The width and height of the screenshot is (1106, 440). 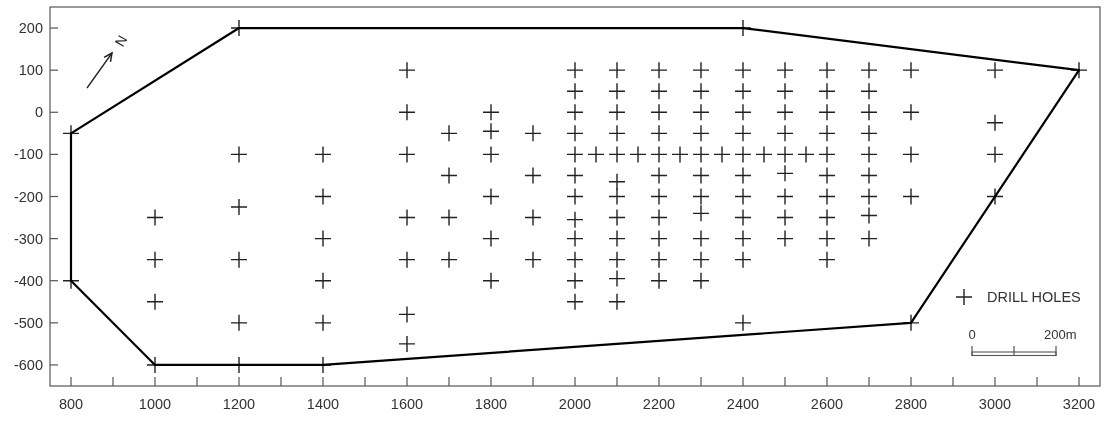 I want to click on x-tick-label: 2200, so click(x=659, y=404).